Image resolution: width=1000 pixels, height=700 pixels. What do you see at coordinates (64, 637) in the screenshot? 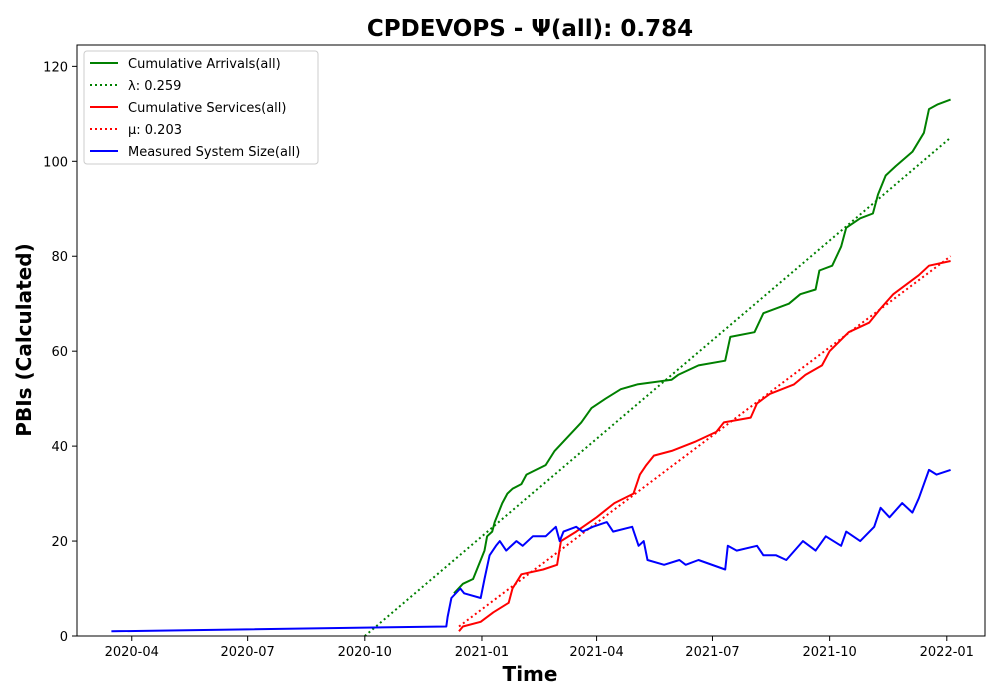
I see `y-tick-label: 0` at bounding box center [64, 637].